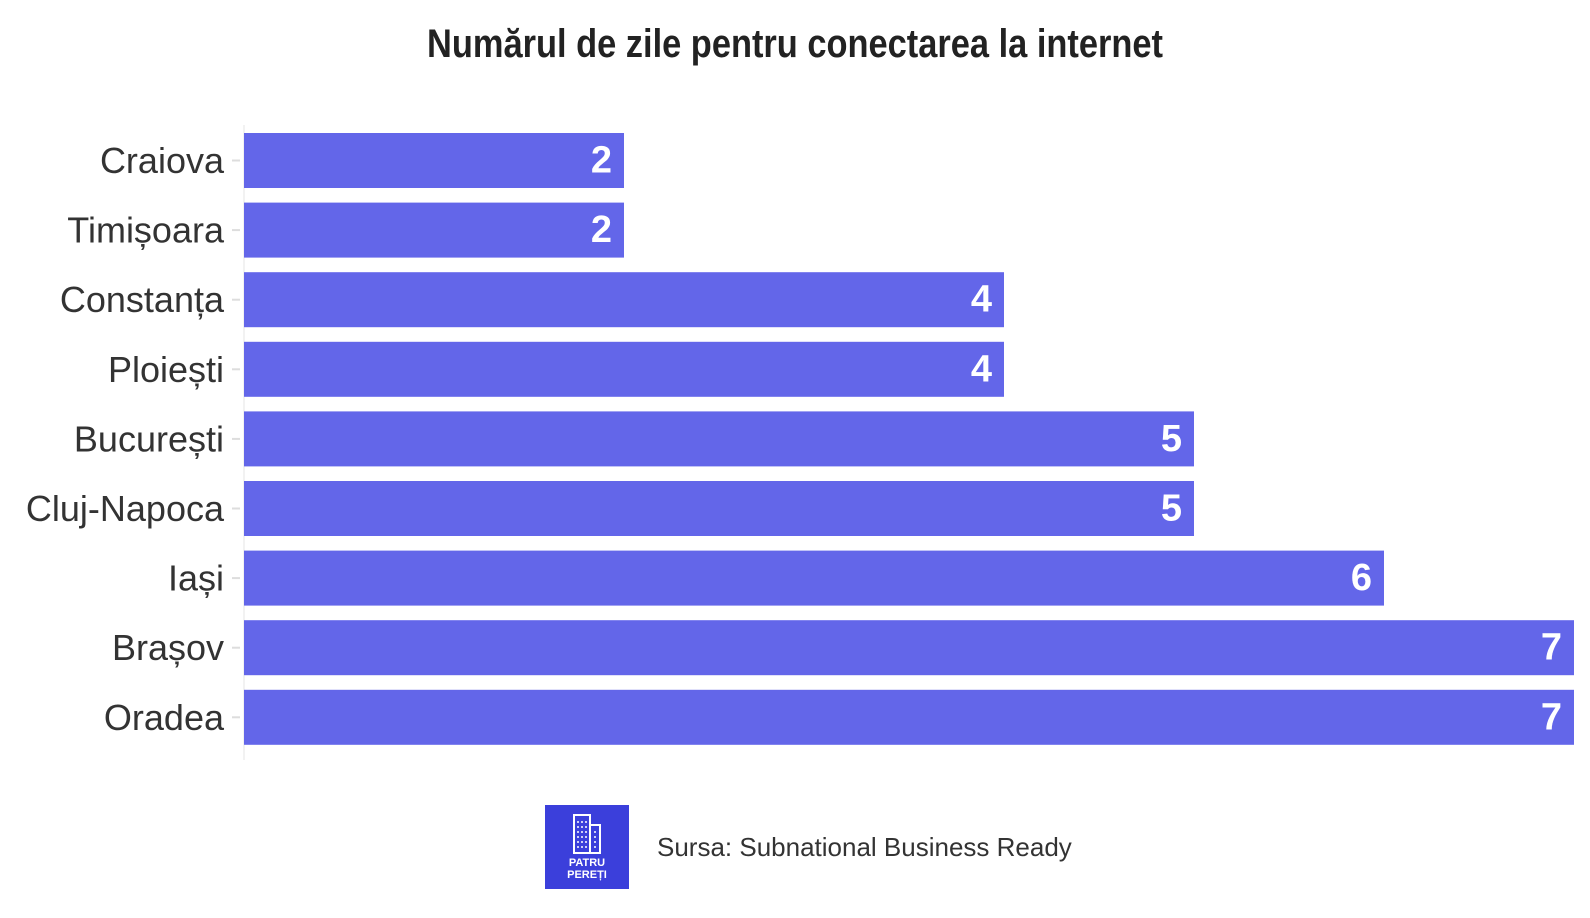  What do you see at coordinates (587, 834) in the screenshot?
I see `building-icon` at bounding box center [587, 834].